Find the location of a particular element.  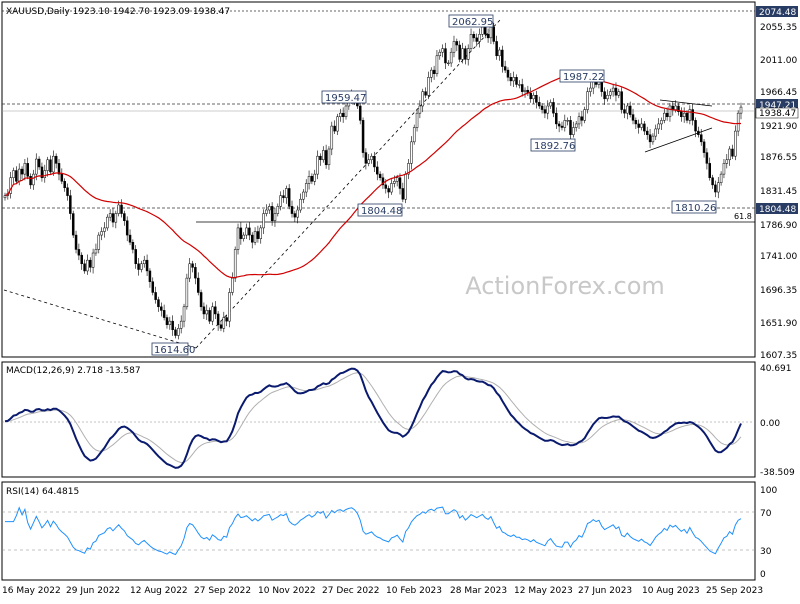

x-tick-label: 10 Nov 2022 is located at coordinates (287, 591).